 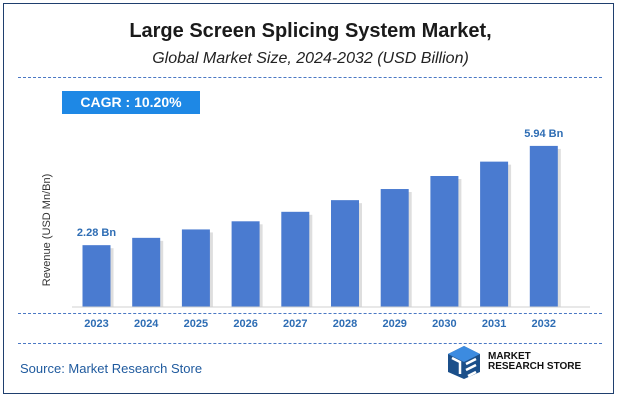 What do you see at coordinates (394, 248) in the screenshot?
I see `bar-2029` at bounding box center [394, 248].